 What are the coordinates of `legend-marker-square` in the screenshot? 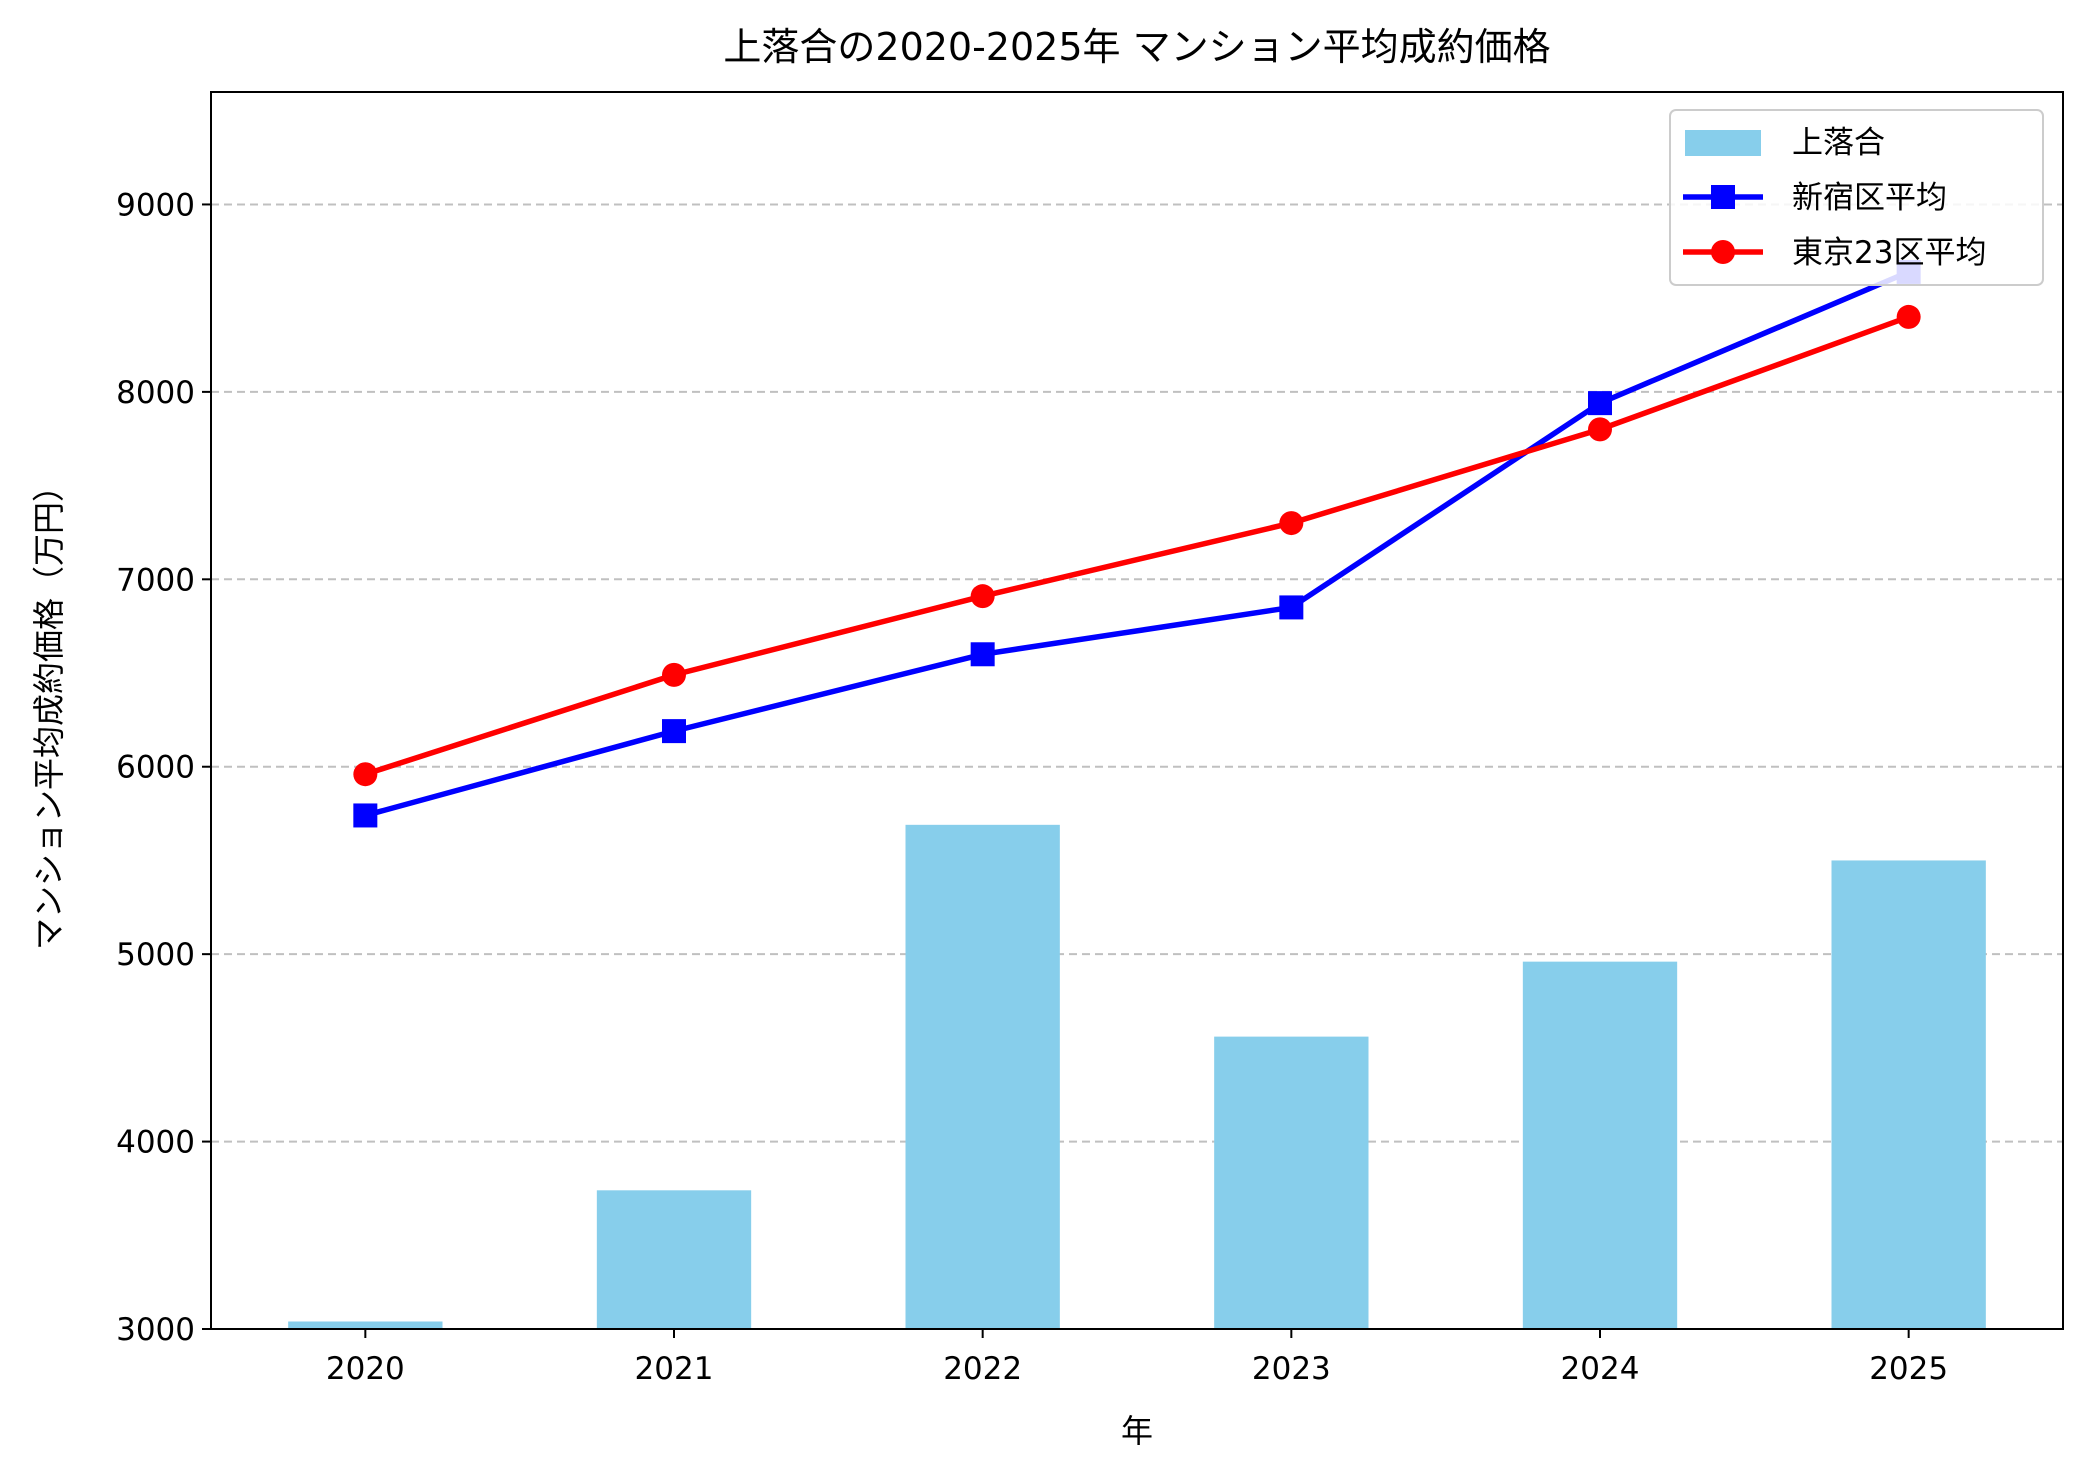 It's located at (1723, 197).